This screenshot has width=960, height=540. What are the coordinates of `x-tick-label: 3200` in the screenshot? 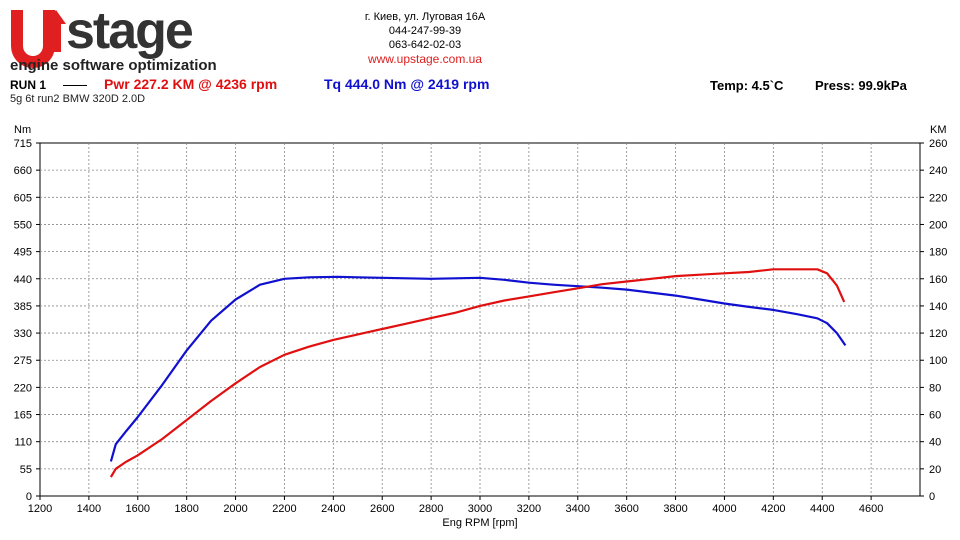 It's located at (529, 509).